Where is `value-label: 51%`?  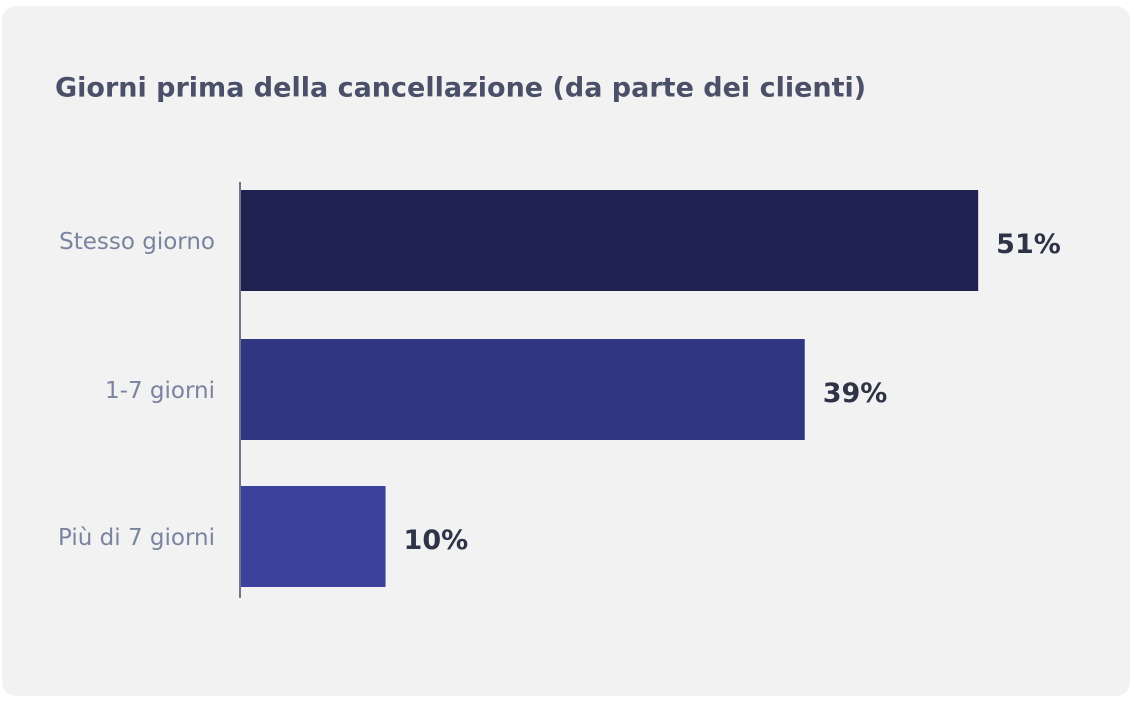
value-label: 51% is located at coordinates (1028, 244).